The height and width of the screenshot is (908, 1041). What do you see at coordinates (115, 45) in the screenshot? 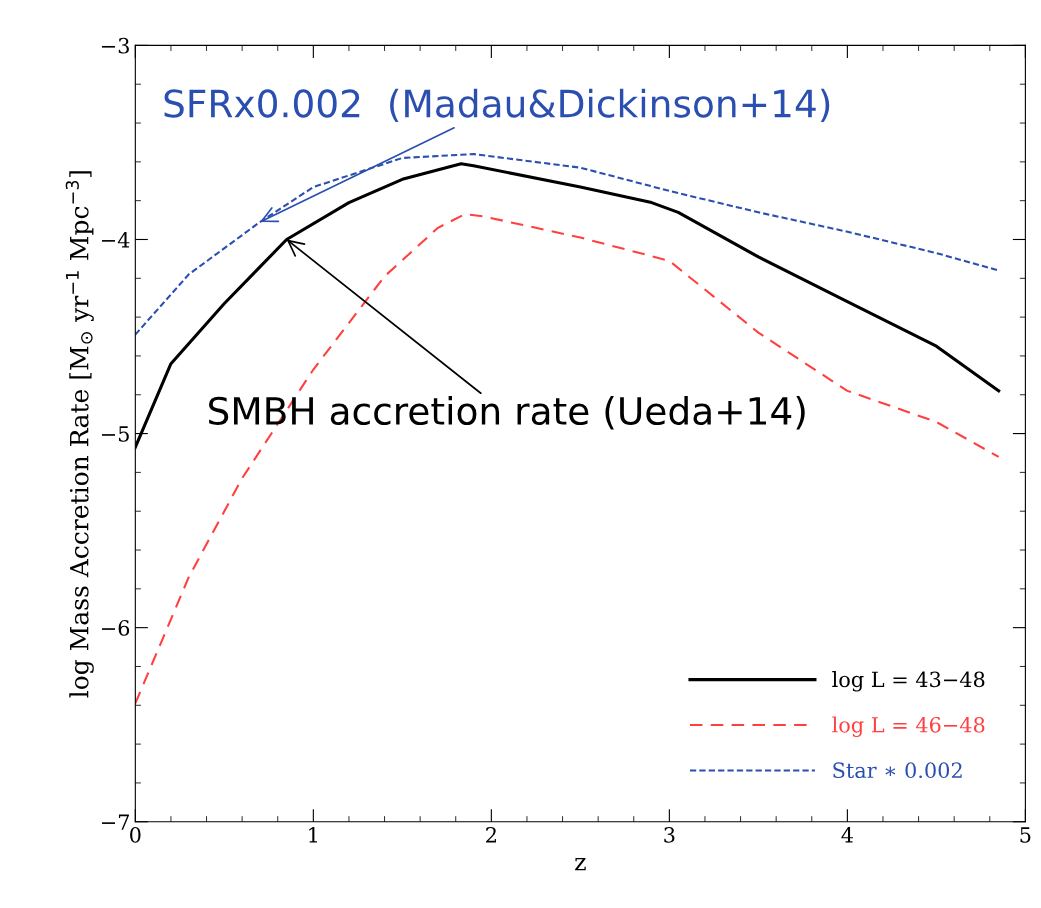
I see `y-tick-label: −3` at bounding box center [115, 45].